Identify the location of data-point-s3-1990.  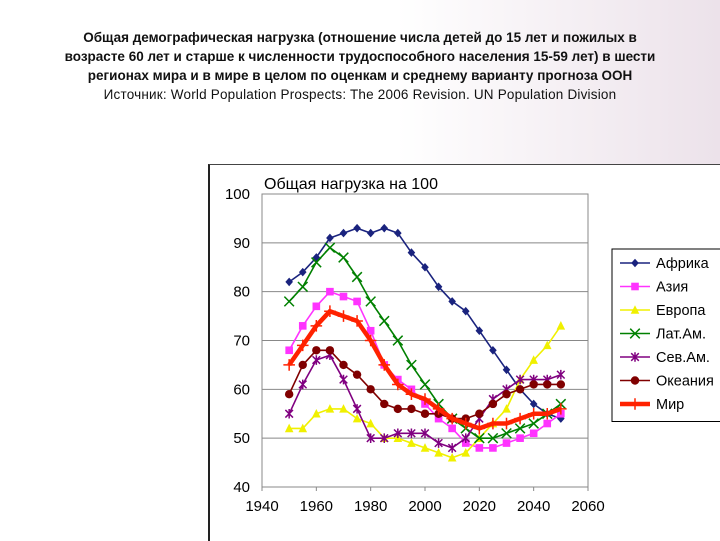
(398, 340).